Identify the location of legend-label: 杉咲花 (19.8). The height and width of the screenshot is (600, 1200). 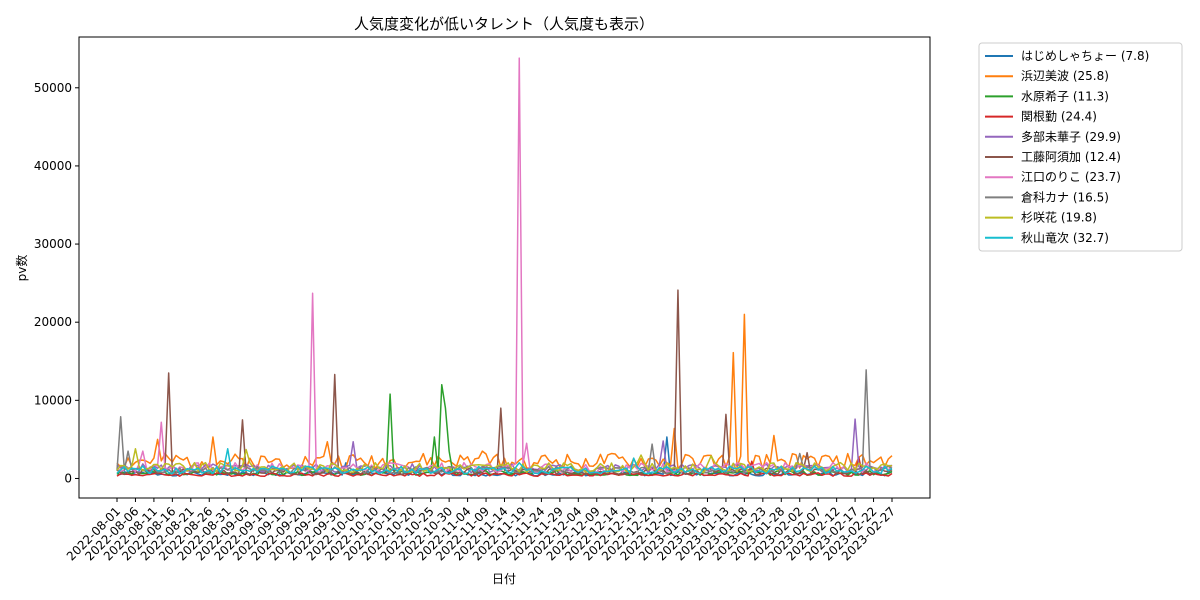
(1059, 217).